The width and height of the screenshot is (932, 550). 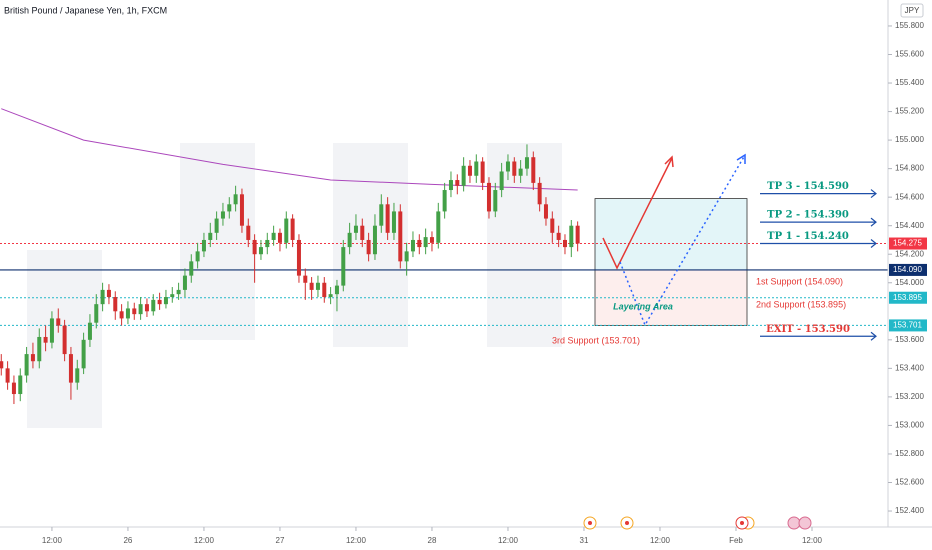 I want to click on currency-box, so click(x=912, y=10).